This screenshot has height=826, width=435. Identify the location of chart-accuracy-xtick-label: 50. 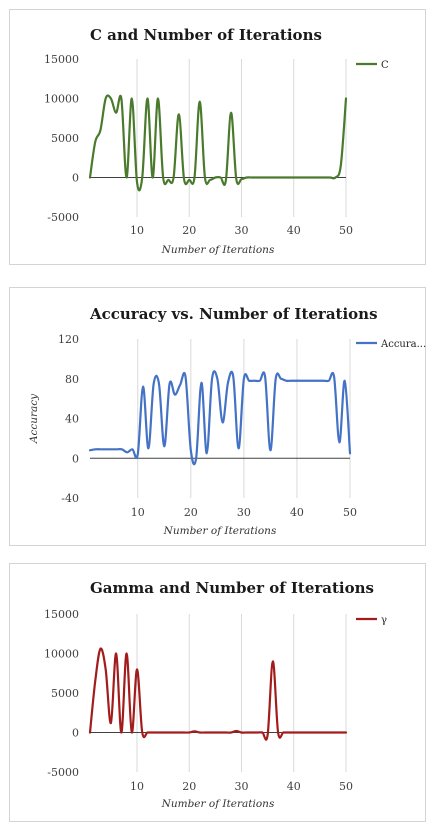
(350, 512).